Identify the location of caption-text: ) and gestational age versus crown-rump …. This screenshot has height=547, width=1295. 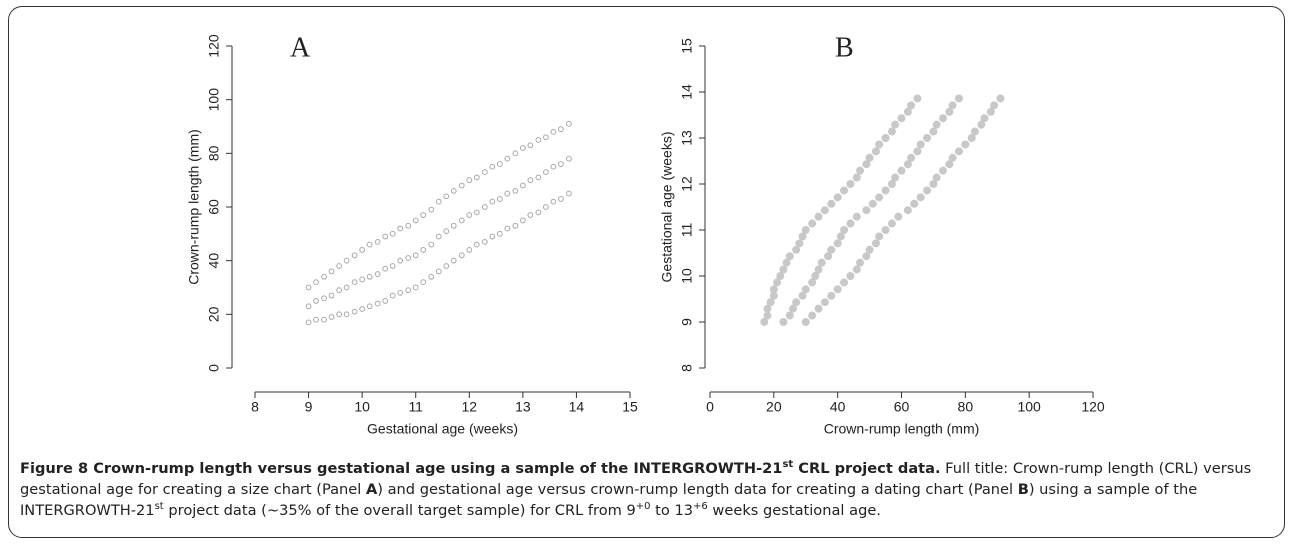
(697, 489).